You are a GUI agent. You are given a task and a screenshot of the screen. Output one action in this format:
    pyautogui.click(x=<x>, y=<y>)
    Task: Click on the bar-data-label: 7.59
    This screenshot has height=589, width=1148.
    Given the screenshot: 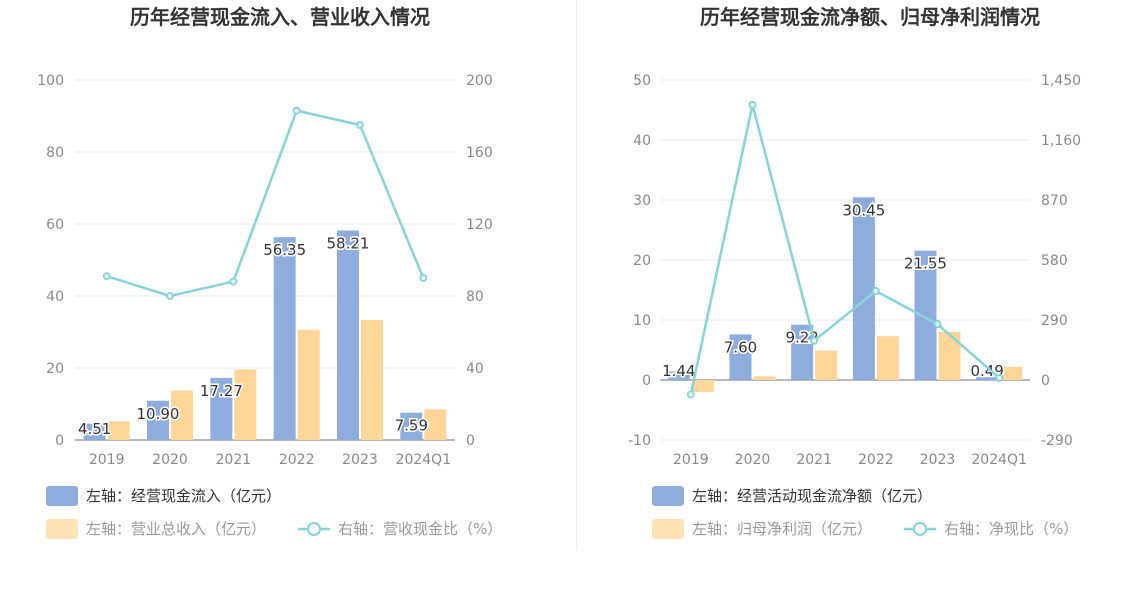 What is the action you would take?
    pyautogui.click(x=411, y=426)
    